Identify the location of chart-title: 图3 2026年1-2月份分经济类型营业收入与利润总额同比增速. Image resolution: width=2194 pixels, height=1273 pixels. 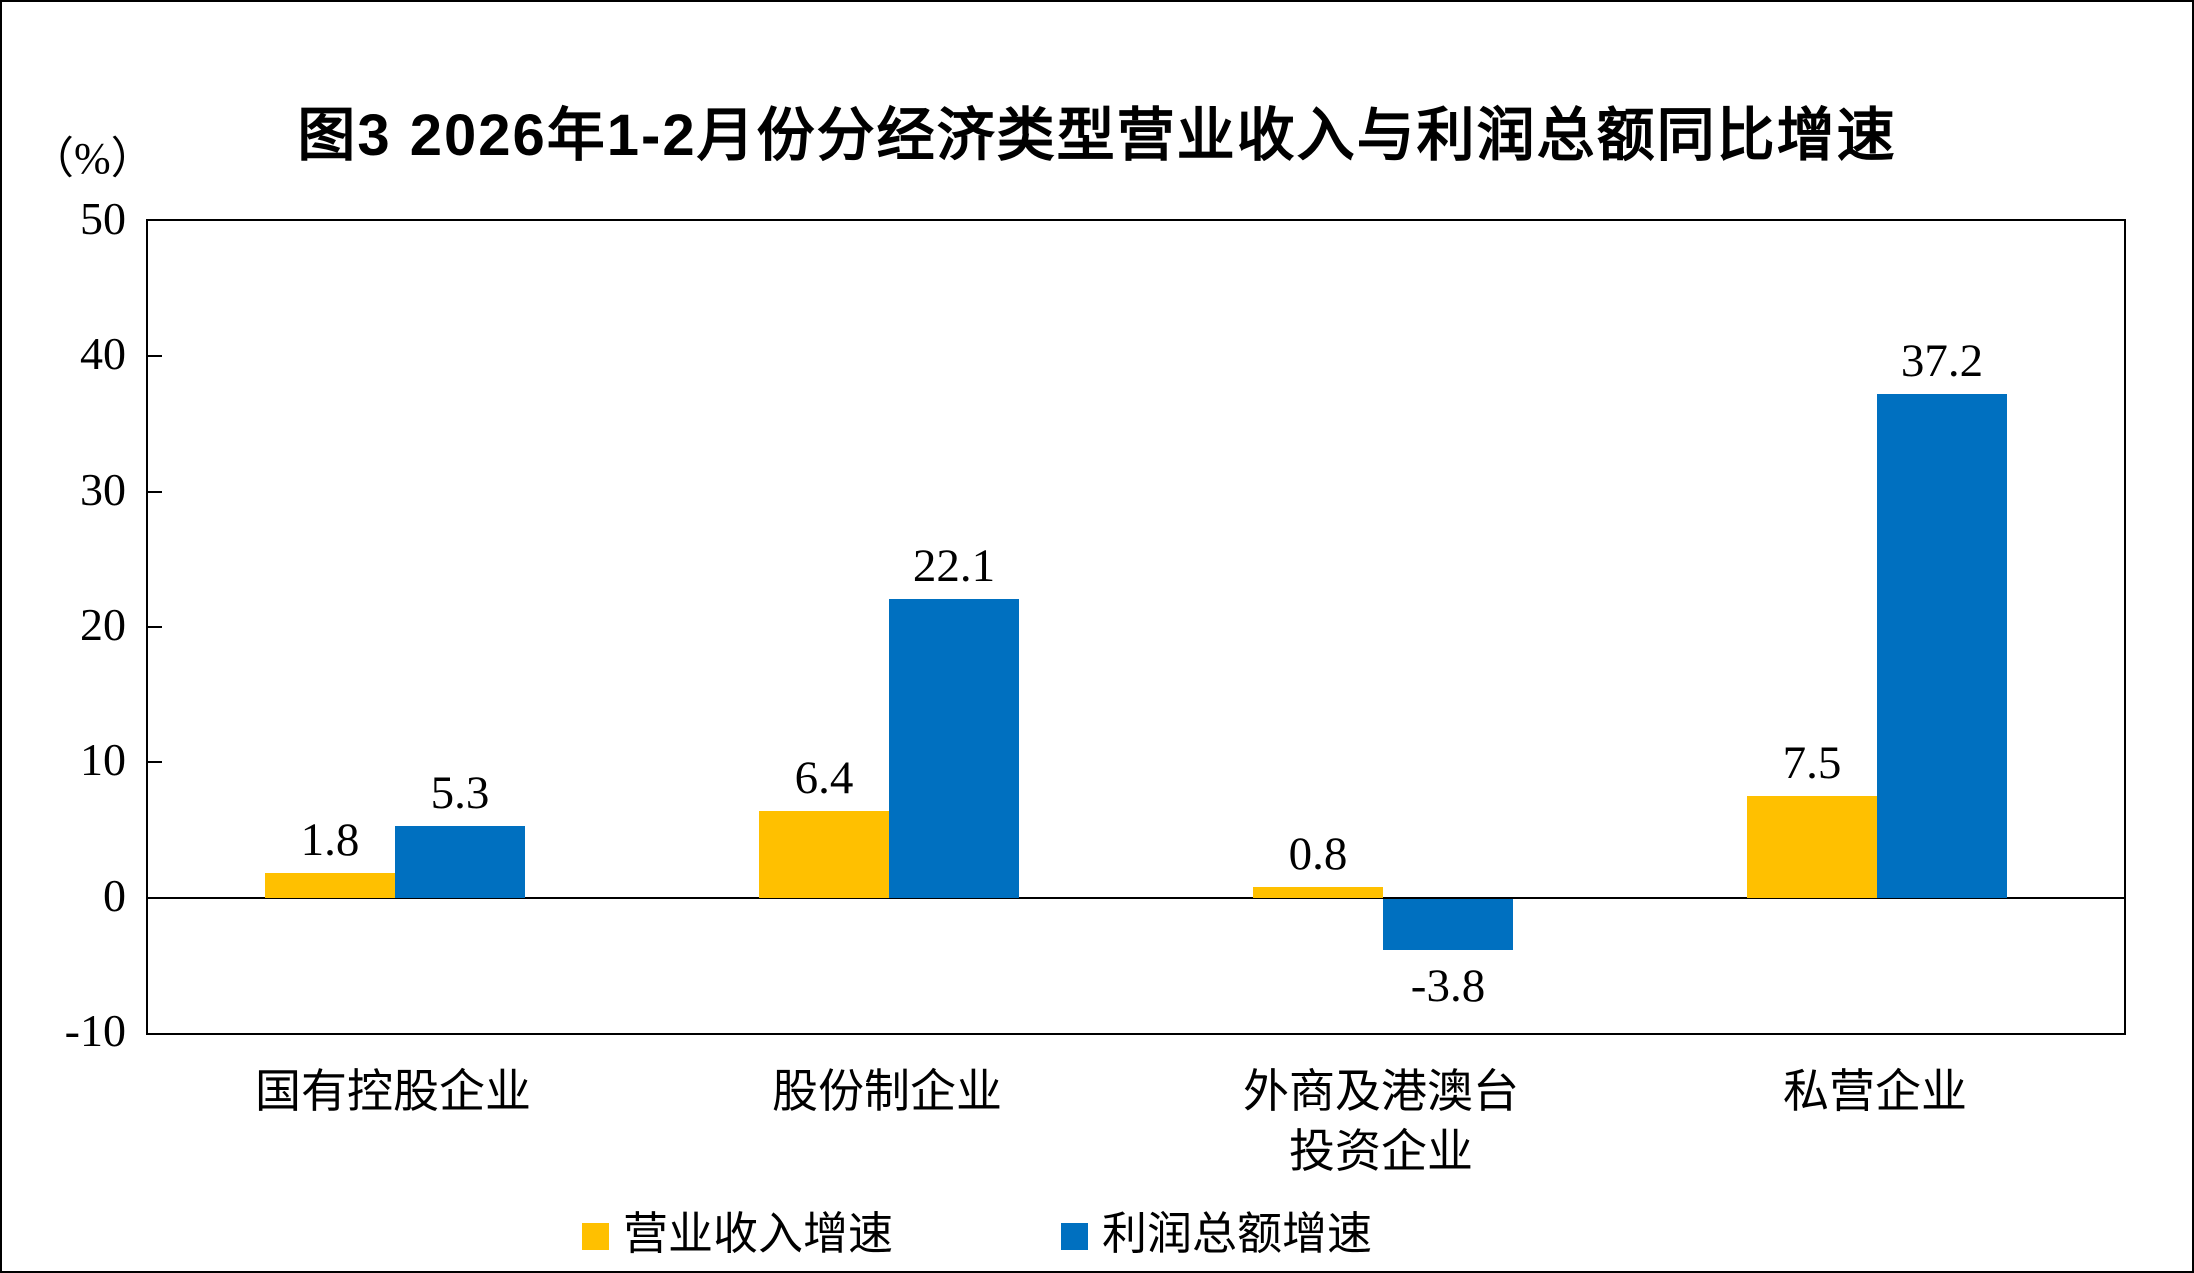
(1097, 135).